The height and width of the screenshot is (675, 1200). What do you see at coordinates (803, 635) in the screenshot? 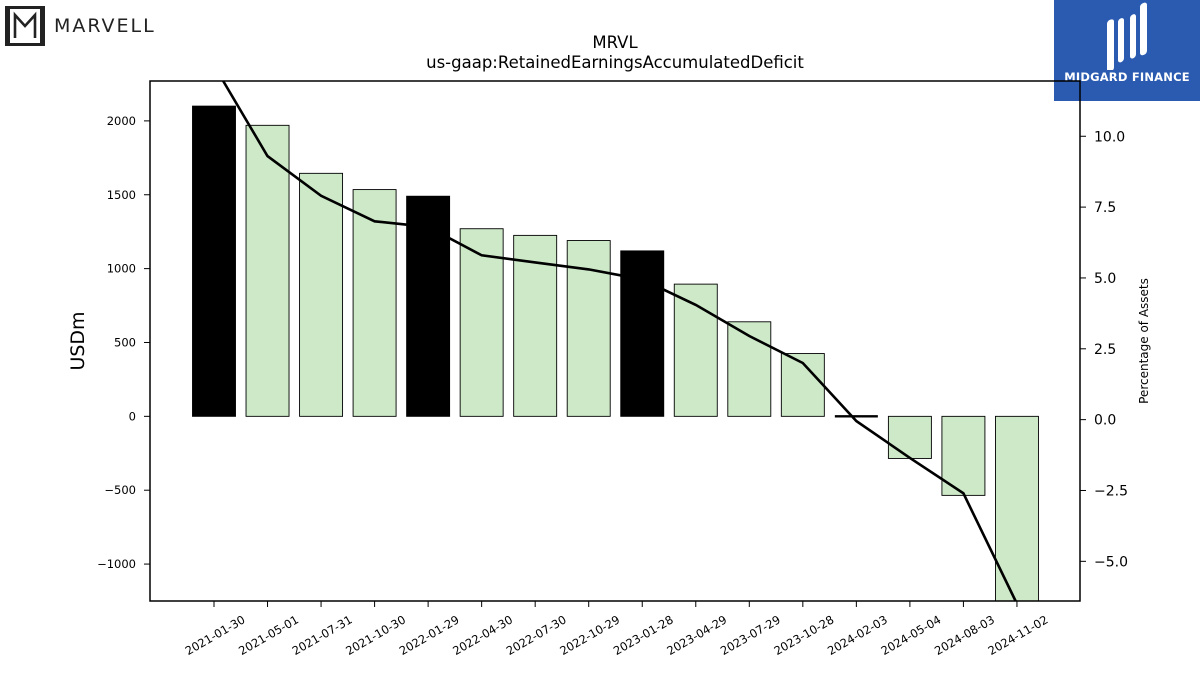
I see `x-tick-label: 2023-10-28` at bounding box center [803, 635].